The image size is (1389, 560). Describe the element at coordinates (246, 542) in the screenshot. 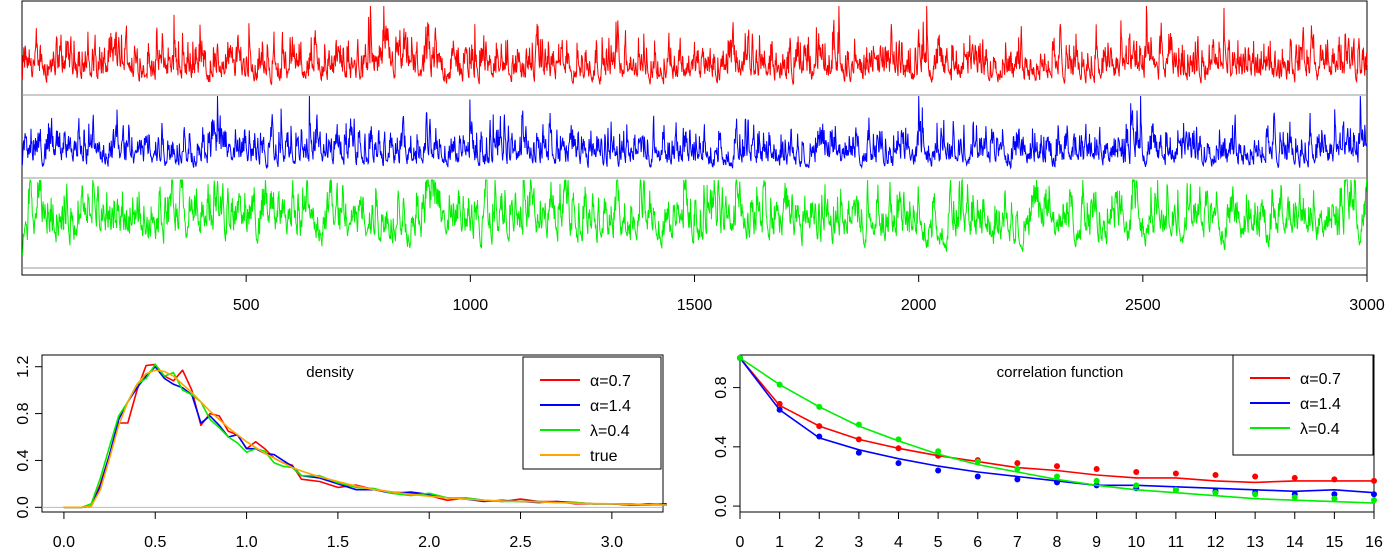

I see `x-tick-label: 1.0` at that location.